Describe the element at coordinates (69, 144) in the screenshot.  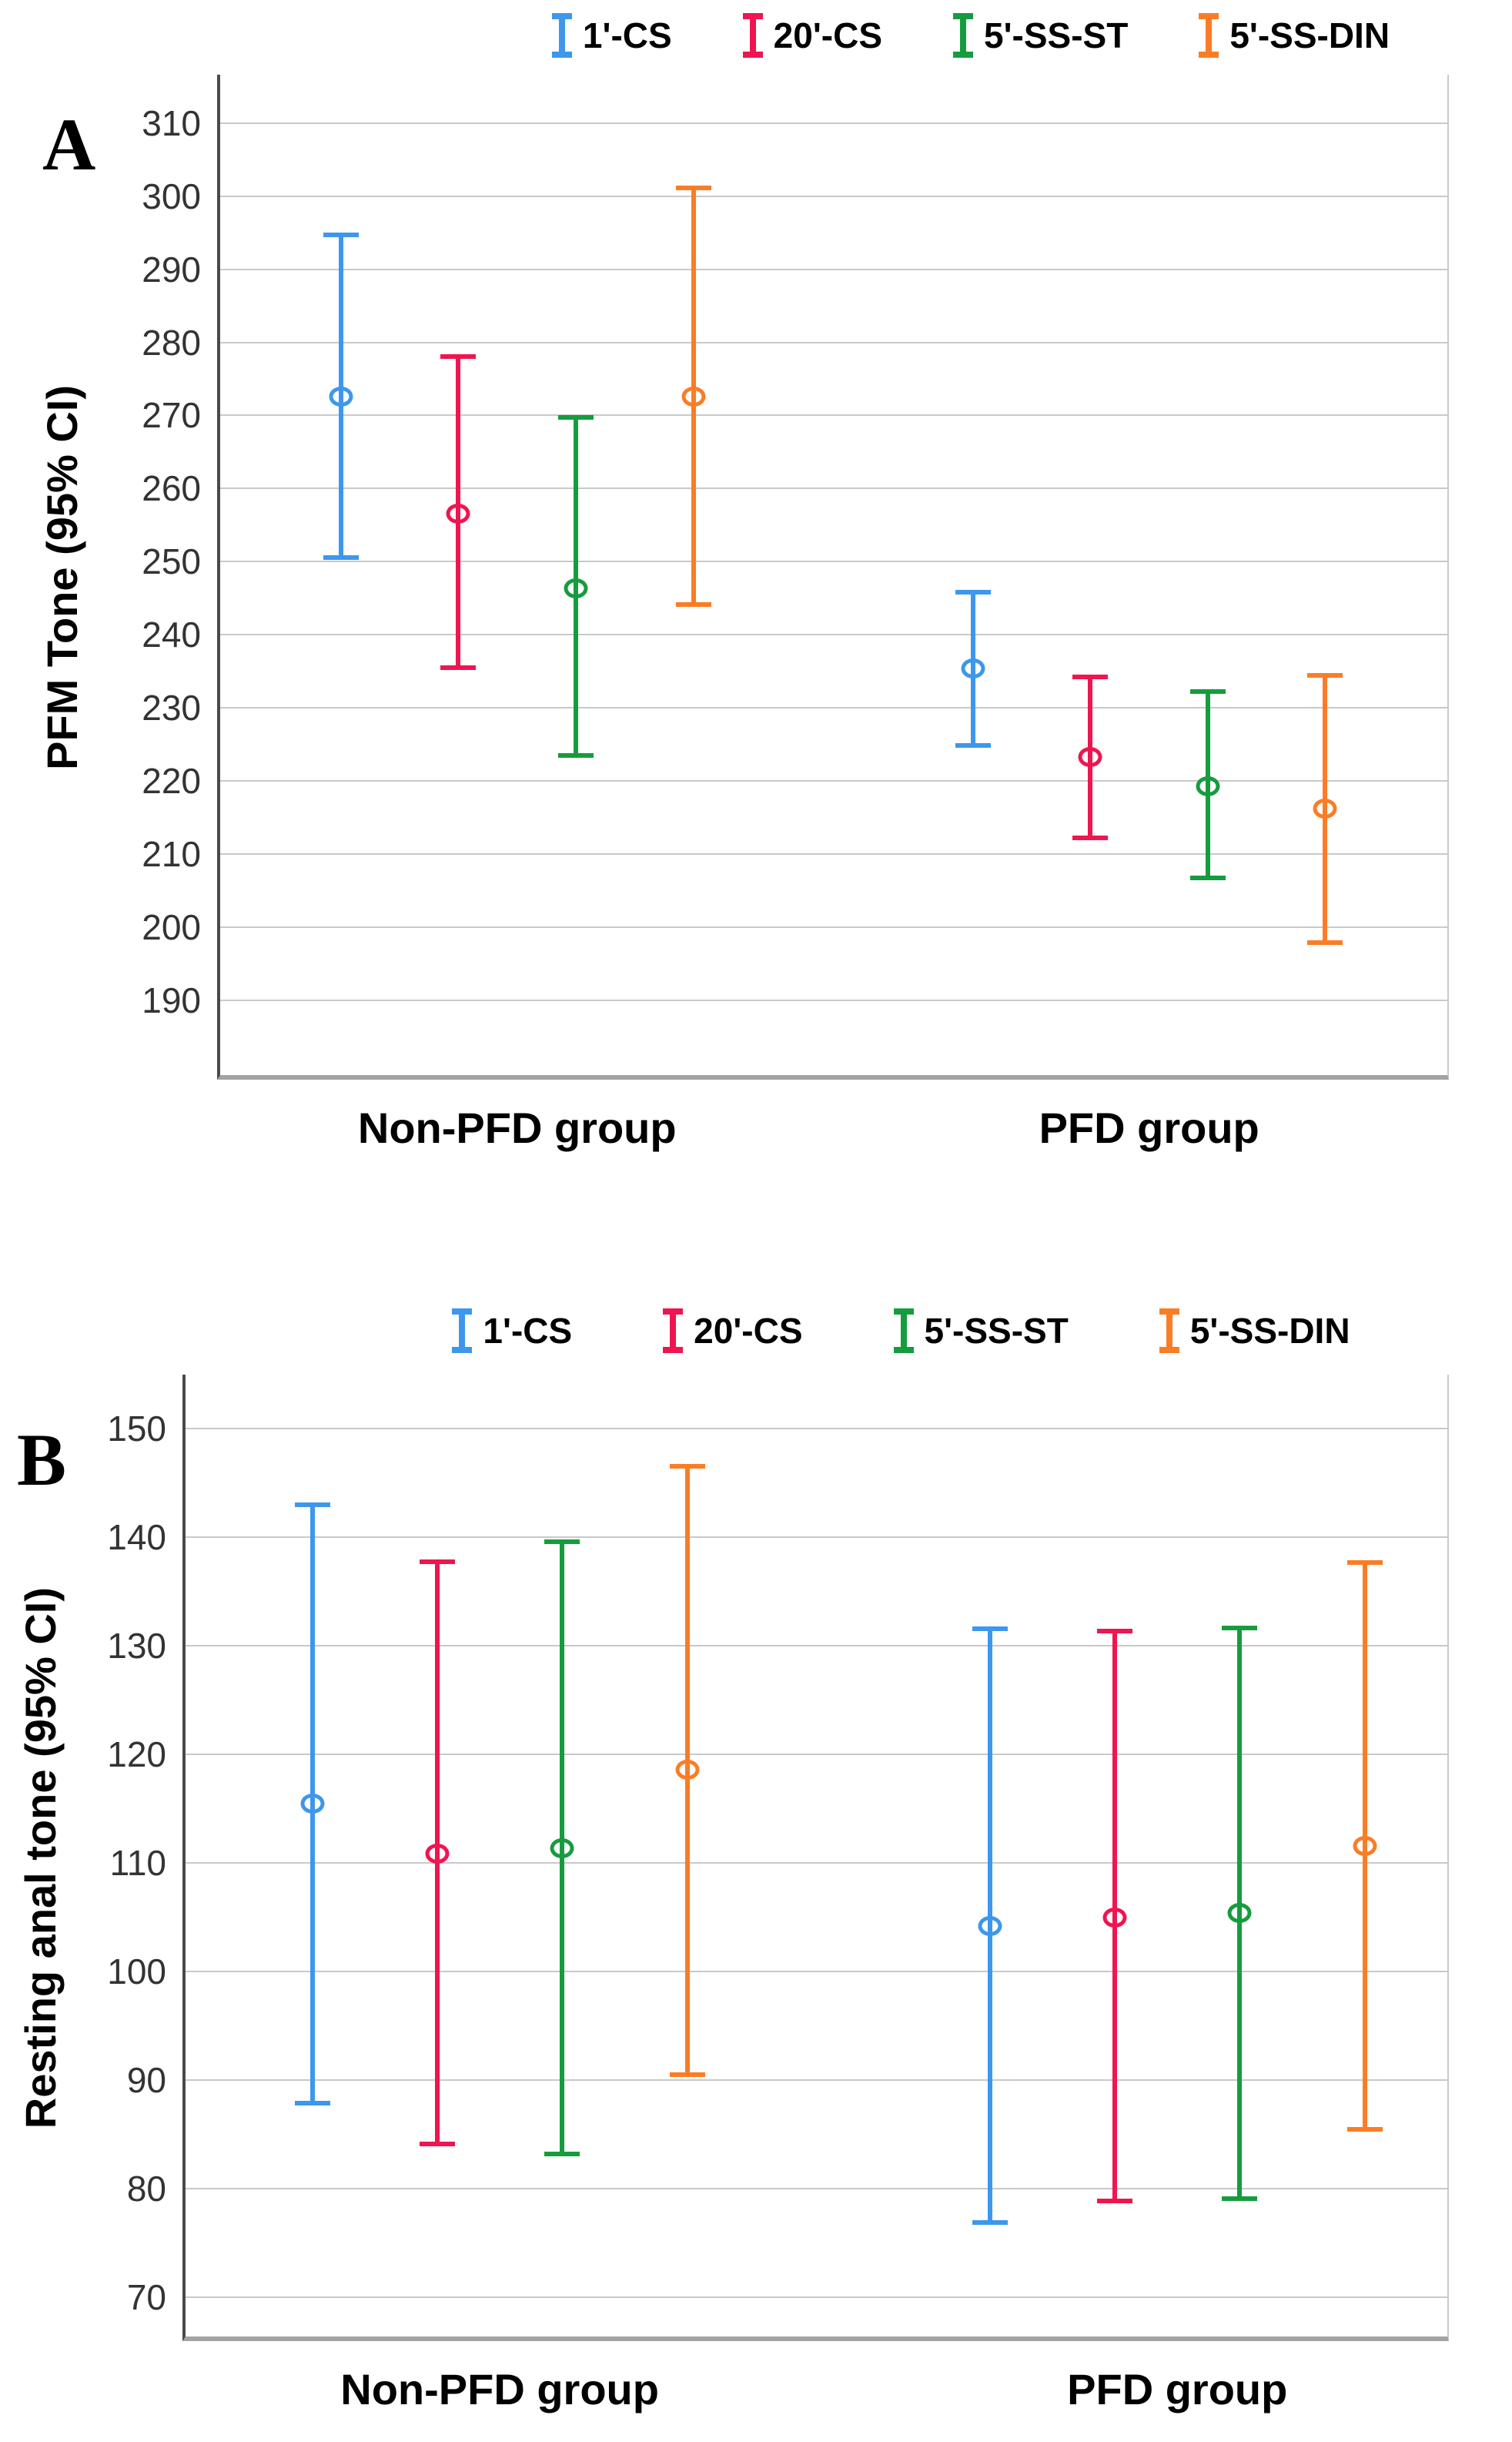
I see `panel-a-letter: A` at that location.